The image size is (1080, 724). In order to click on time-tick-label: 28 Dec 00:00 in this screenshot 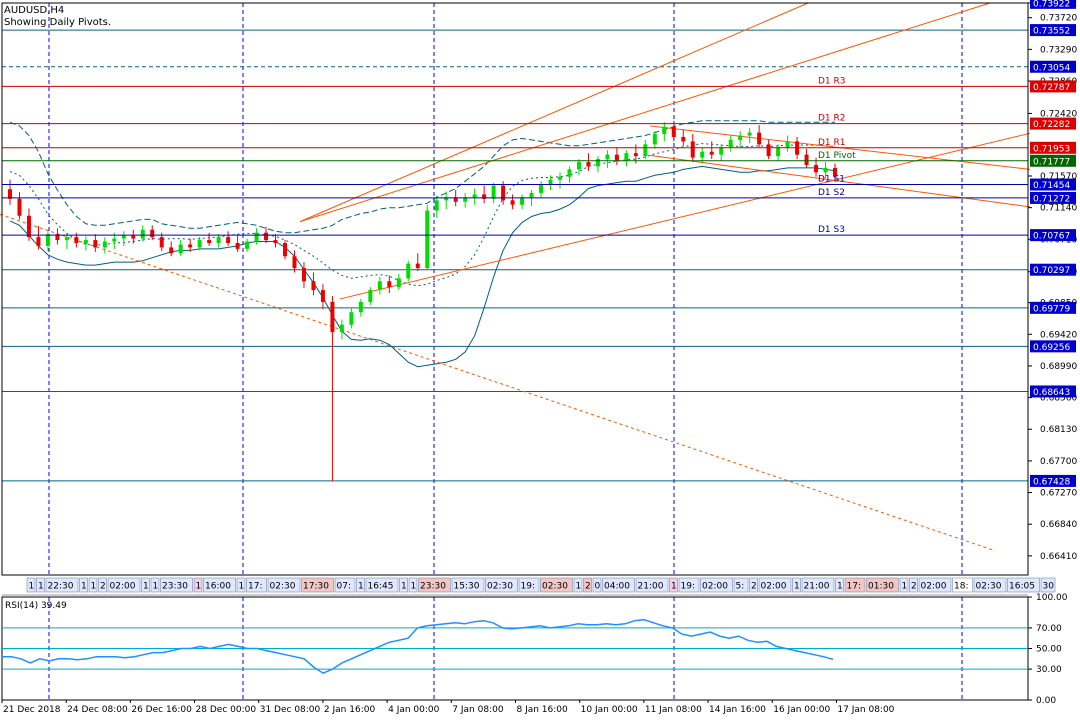, I will do `click(226, 710)`.